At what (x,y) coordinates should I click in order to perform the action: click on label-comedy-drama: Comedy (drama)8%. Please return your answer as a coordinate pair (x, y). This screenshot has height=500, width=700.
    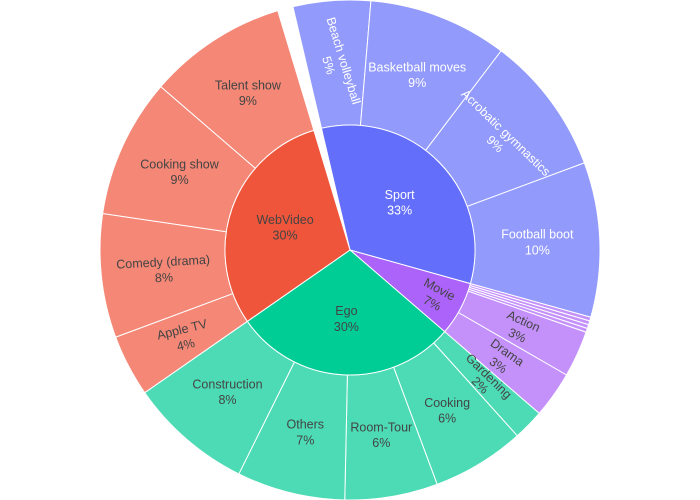
    Looking at the image, I should click on (163, 270).